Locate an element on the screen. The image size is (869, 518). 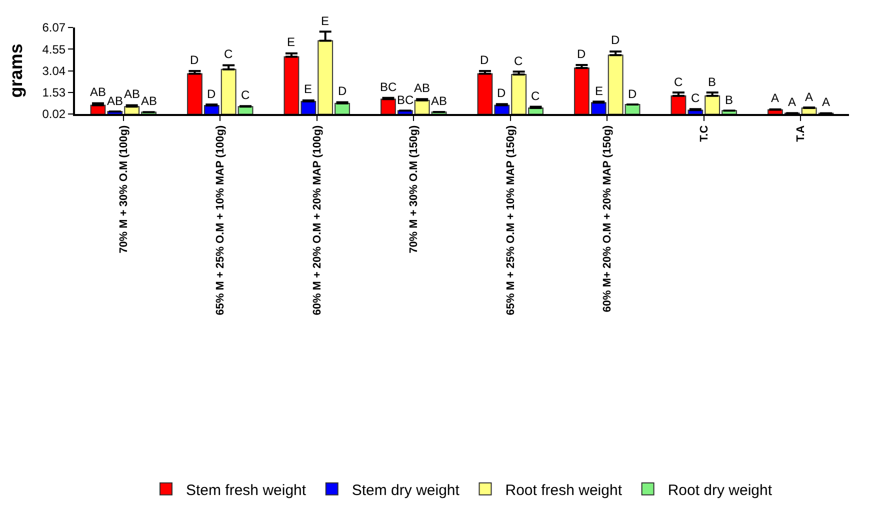
legend-label: Stem dry weight is located at coordinates (406, 490).